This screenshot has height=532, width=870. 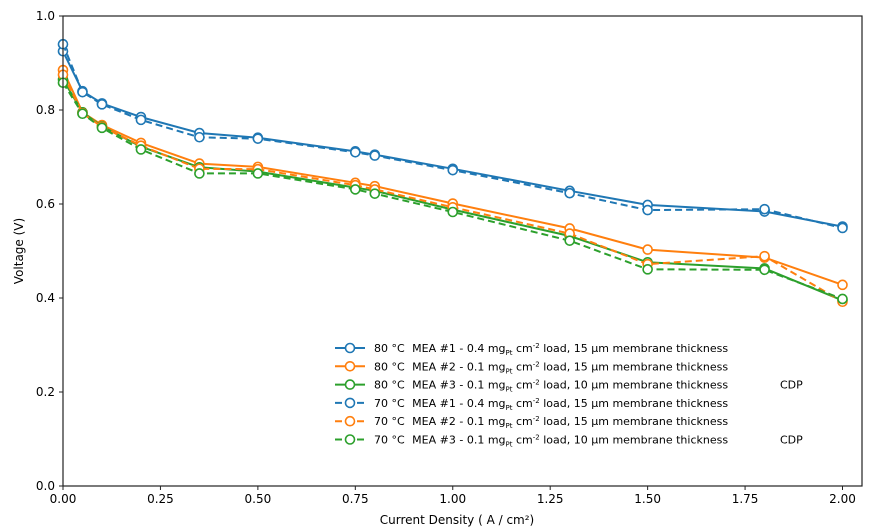 What do you see at coordinates (63, 499) in the screenshot?
I see `x-tick-label: 0.00` at bounding box center [63, 499].